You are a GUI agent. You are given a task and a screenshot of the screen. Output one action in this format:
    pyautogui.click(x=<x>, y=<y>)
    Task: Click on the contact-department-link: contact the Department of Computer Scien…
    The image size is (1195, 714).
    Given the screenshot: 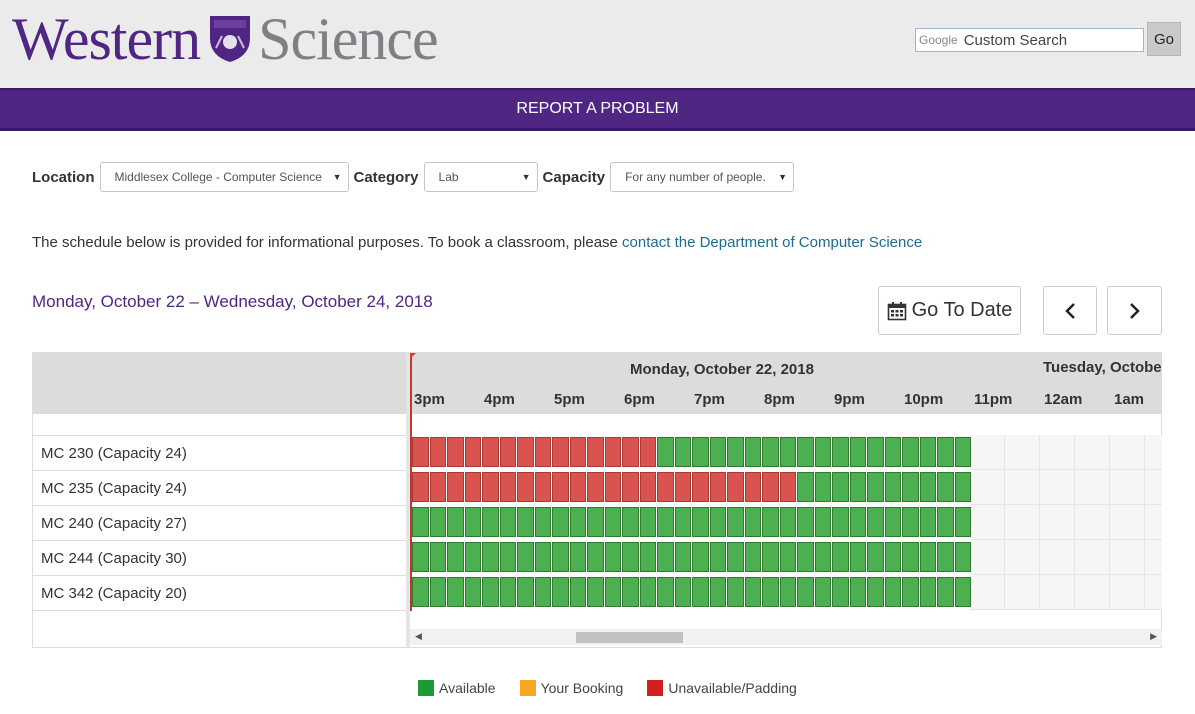 What is the action you would take?
    pyautogui.click(x=772, y=242)
    